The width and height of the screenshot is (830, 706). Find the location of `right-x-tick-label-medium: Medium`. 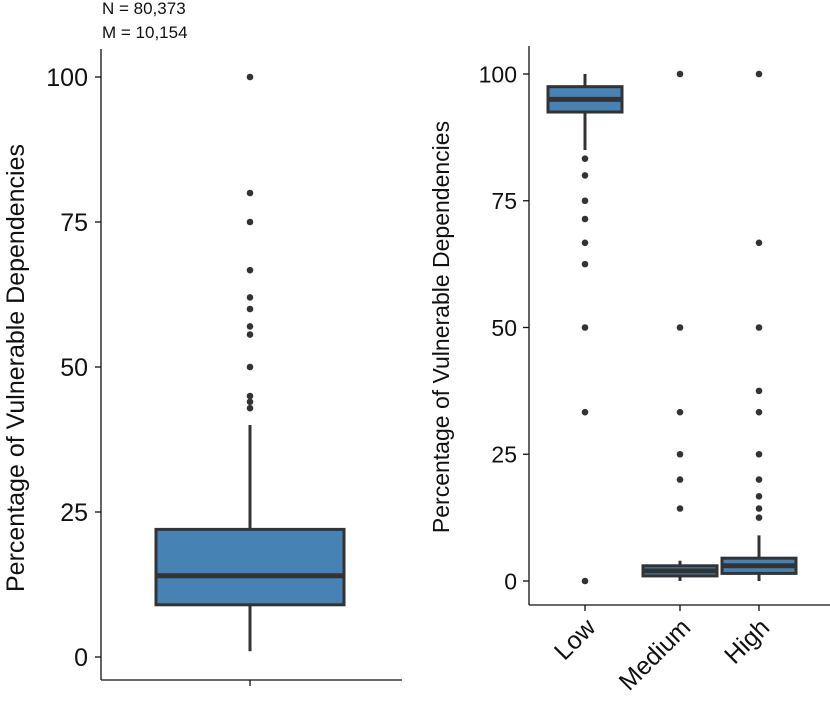

right-x-tick-label-medium: Medium is located at coordinates (655, 654).